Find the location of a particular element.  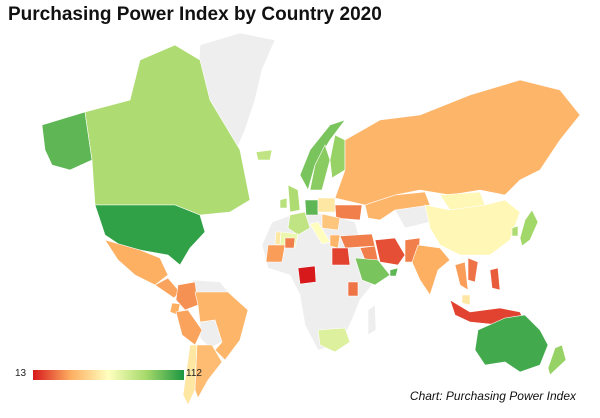

region-PHL is located at coordinates (495, 279).